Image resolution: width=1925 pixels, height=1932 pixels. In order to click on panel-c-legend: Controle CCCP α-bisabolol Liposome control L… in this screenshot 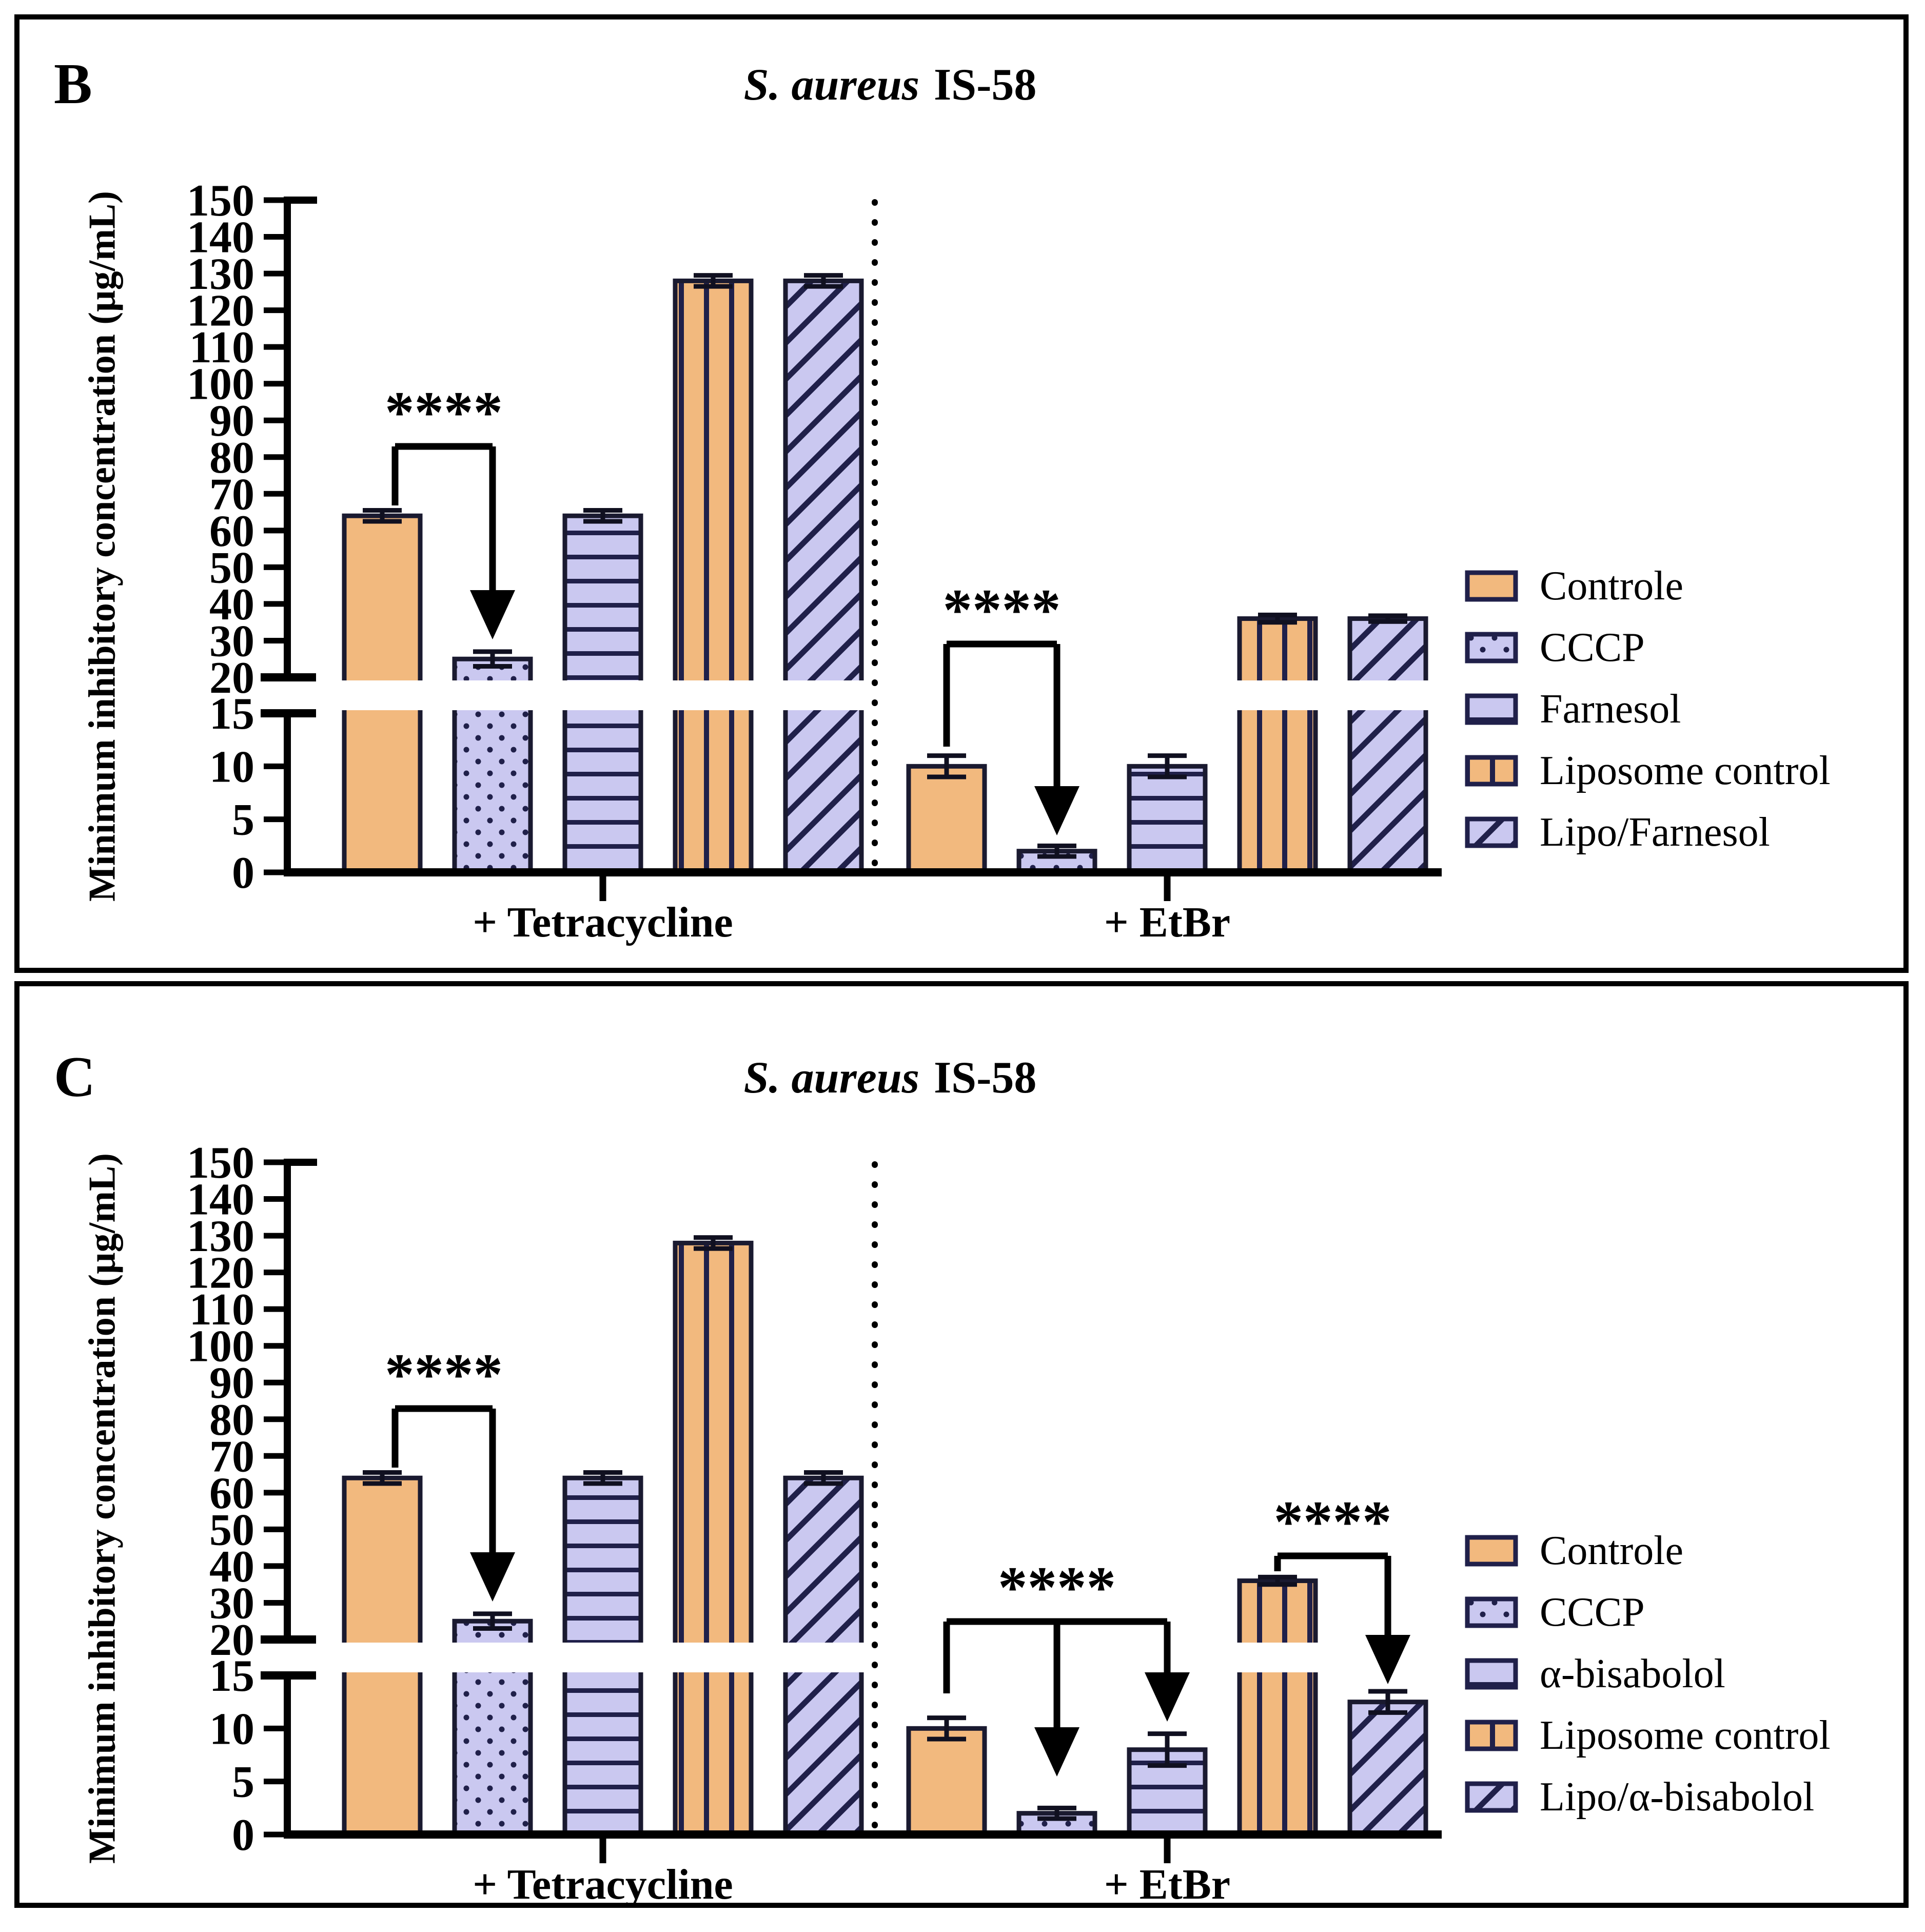, I will do `click(1648, 1674)`.